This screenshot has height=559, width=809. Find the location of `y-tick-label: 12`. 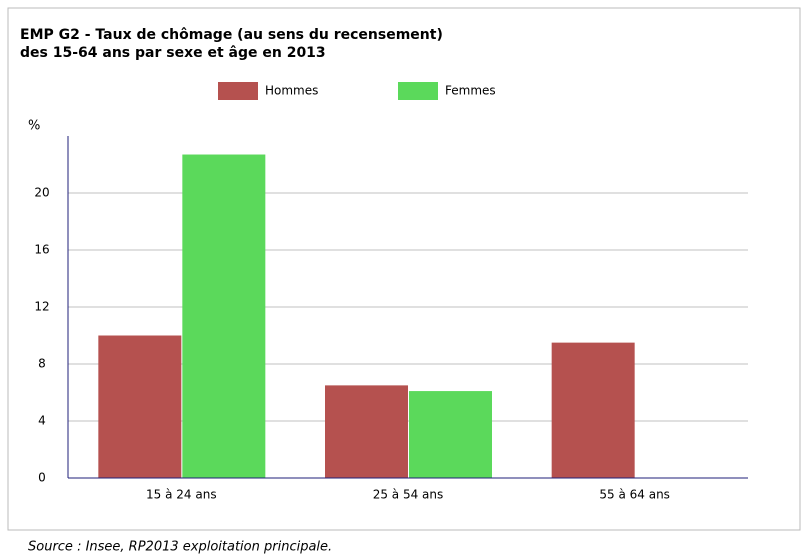

y-tick-label: 12 is located at coordinates (41, 307).